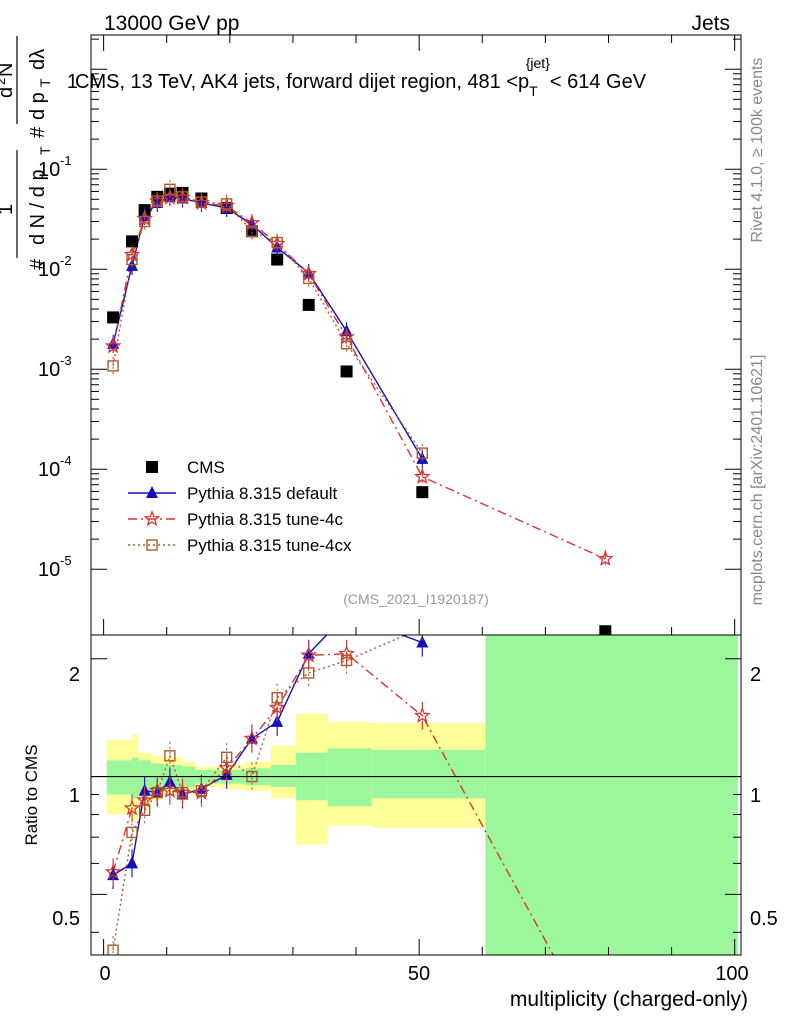 This screenshot has width=786, height=1024. What do you see at coordinates (152, 467) in the screenshot?
I see `legend-marker-cms` at bounding box center [152, 467].